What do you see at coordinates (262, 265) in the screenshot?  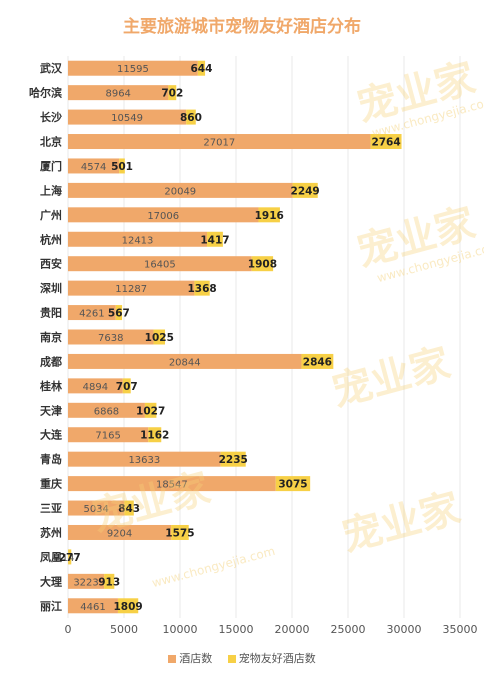 I see `data-label-pet-friendly: 1908` at bounding box center [262, 265].